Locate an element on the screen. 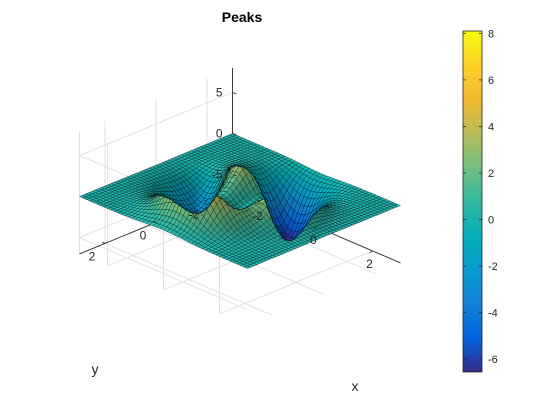 This screenshot has height=420, width=560. y-tick-label: 2 is located at coordinates (92, 256).